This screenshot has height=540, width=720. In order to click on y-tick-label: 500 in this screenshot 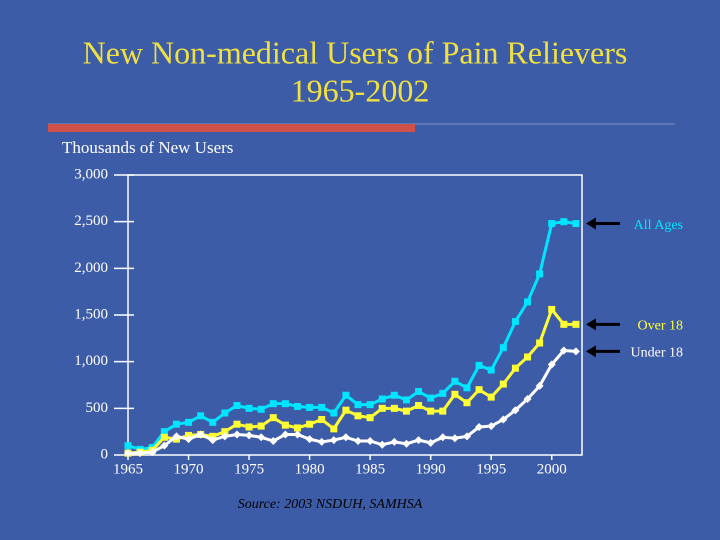, I will do `click(97, 408)`.